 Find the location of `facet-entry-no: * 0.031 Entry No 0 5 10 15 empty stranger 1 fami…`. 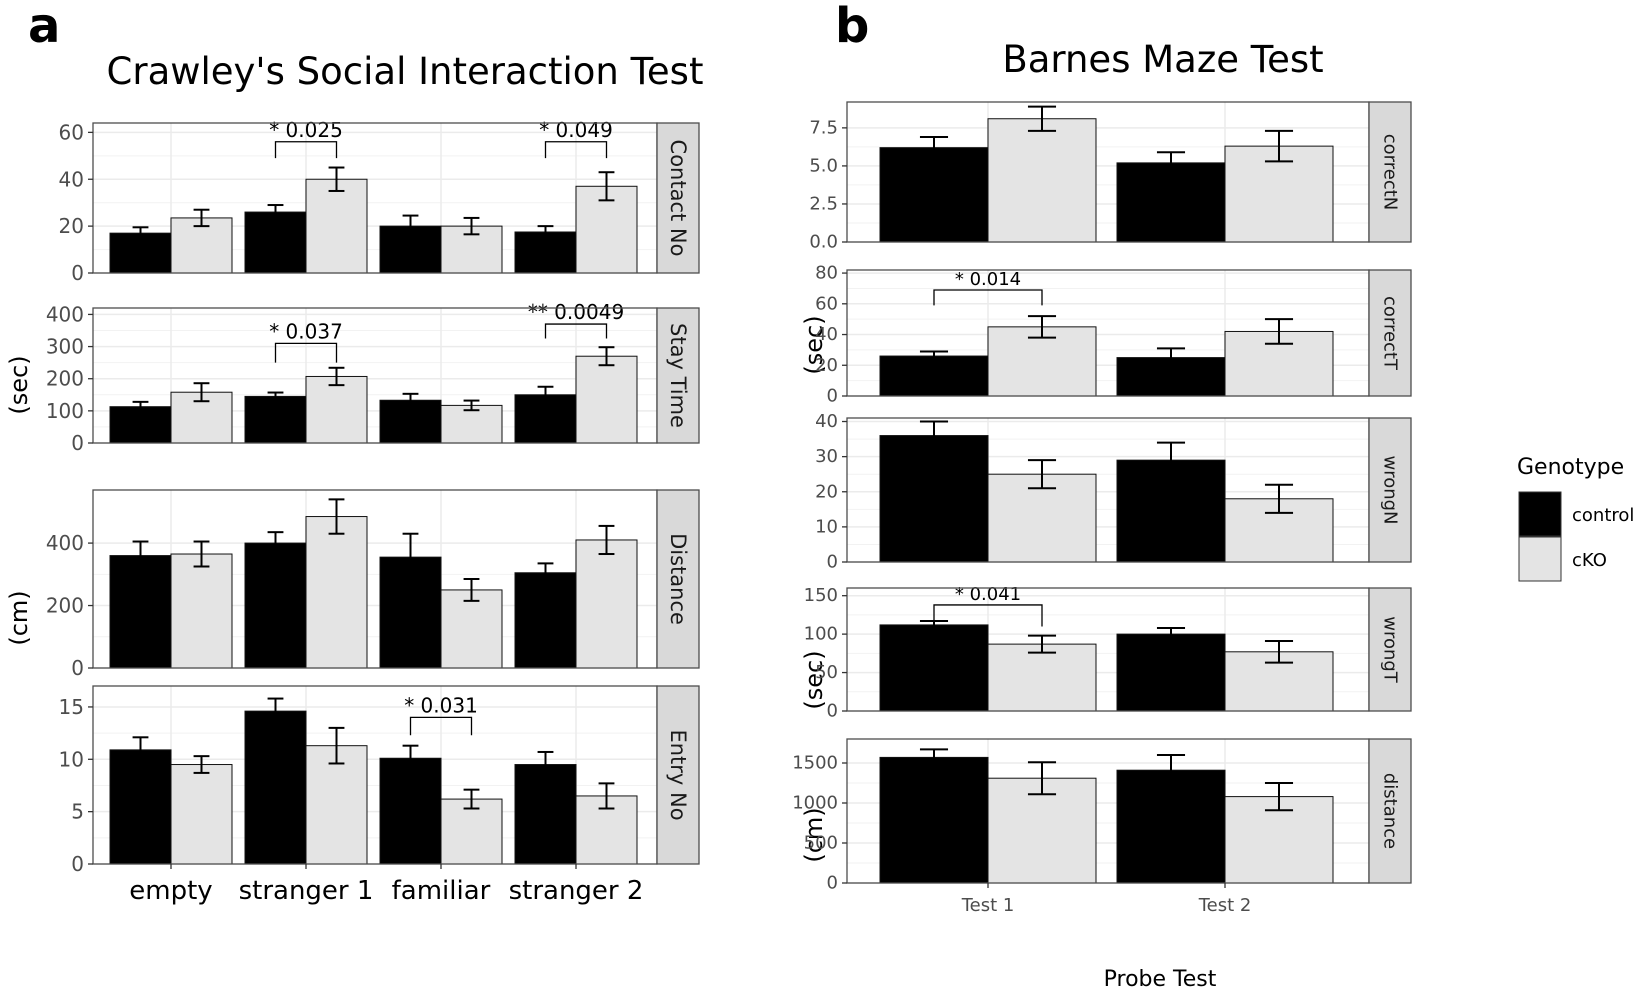

facet-entry-no: * 0.031 Entry No 0 5 10 15 empty stranger 1 fami… is located at coordinates (379, 795).